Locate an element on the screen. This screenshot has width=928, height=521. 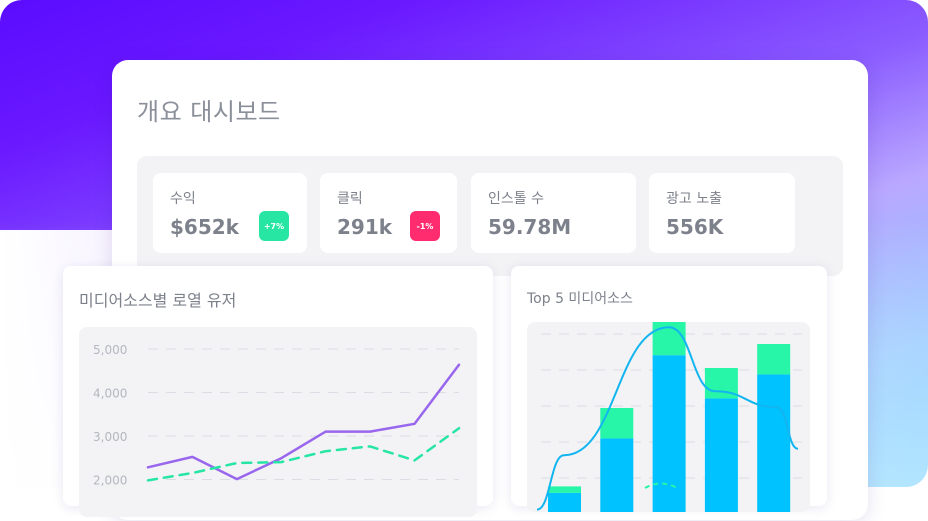
y-tick-label: 5,000 is located at coordinates (110, 350).